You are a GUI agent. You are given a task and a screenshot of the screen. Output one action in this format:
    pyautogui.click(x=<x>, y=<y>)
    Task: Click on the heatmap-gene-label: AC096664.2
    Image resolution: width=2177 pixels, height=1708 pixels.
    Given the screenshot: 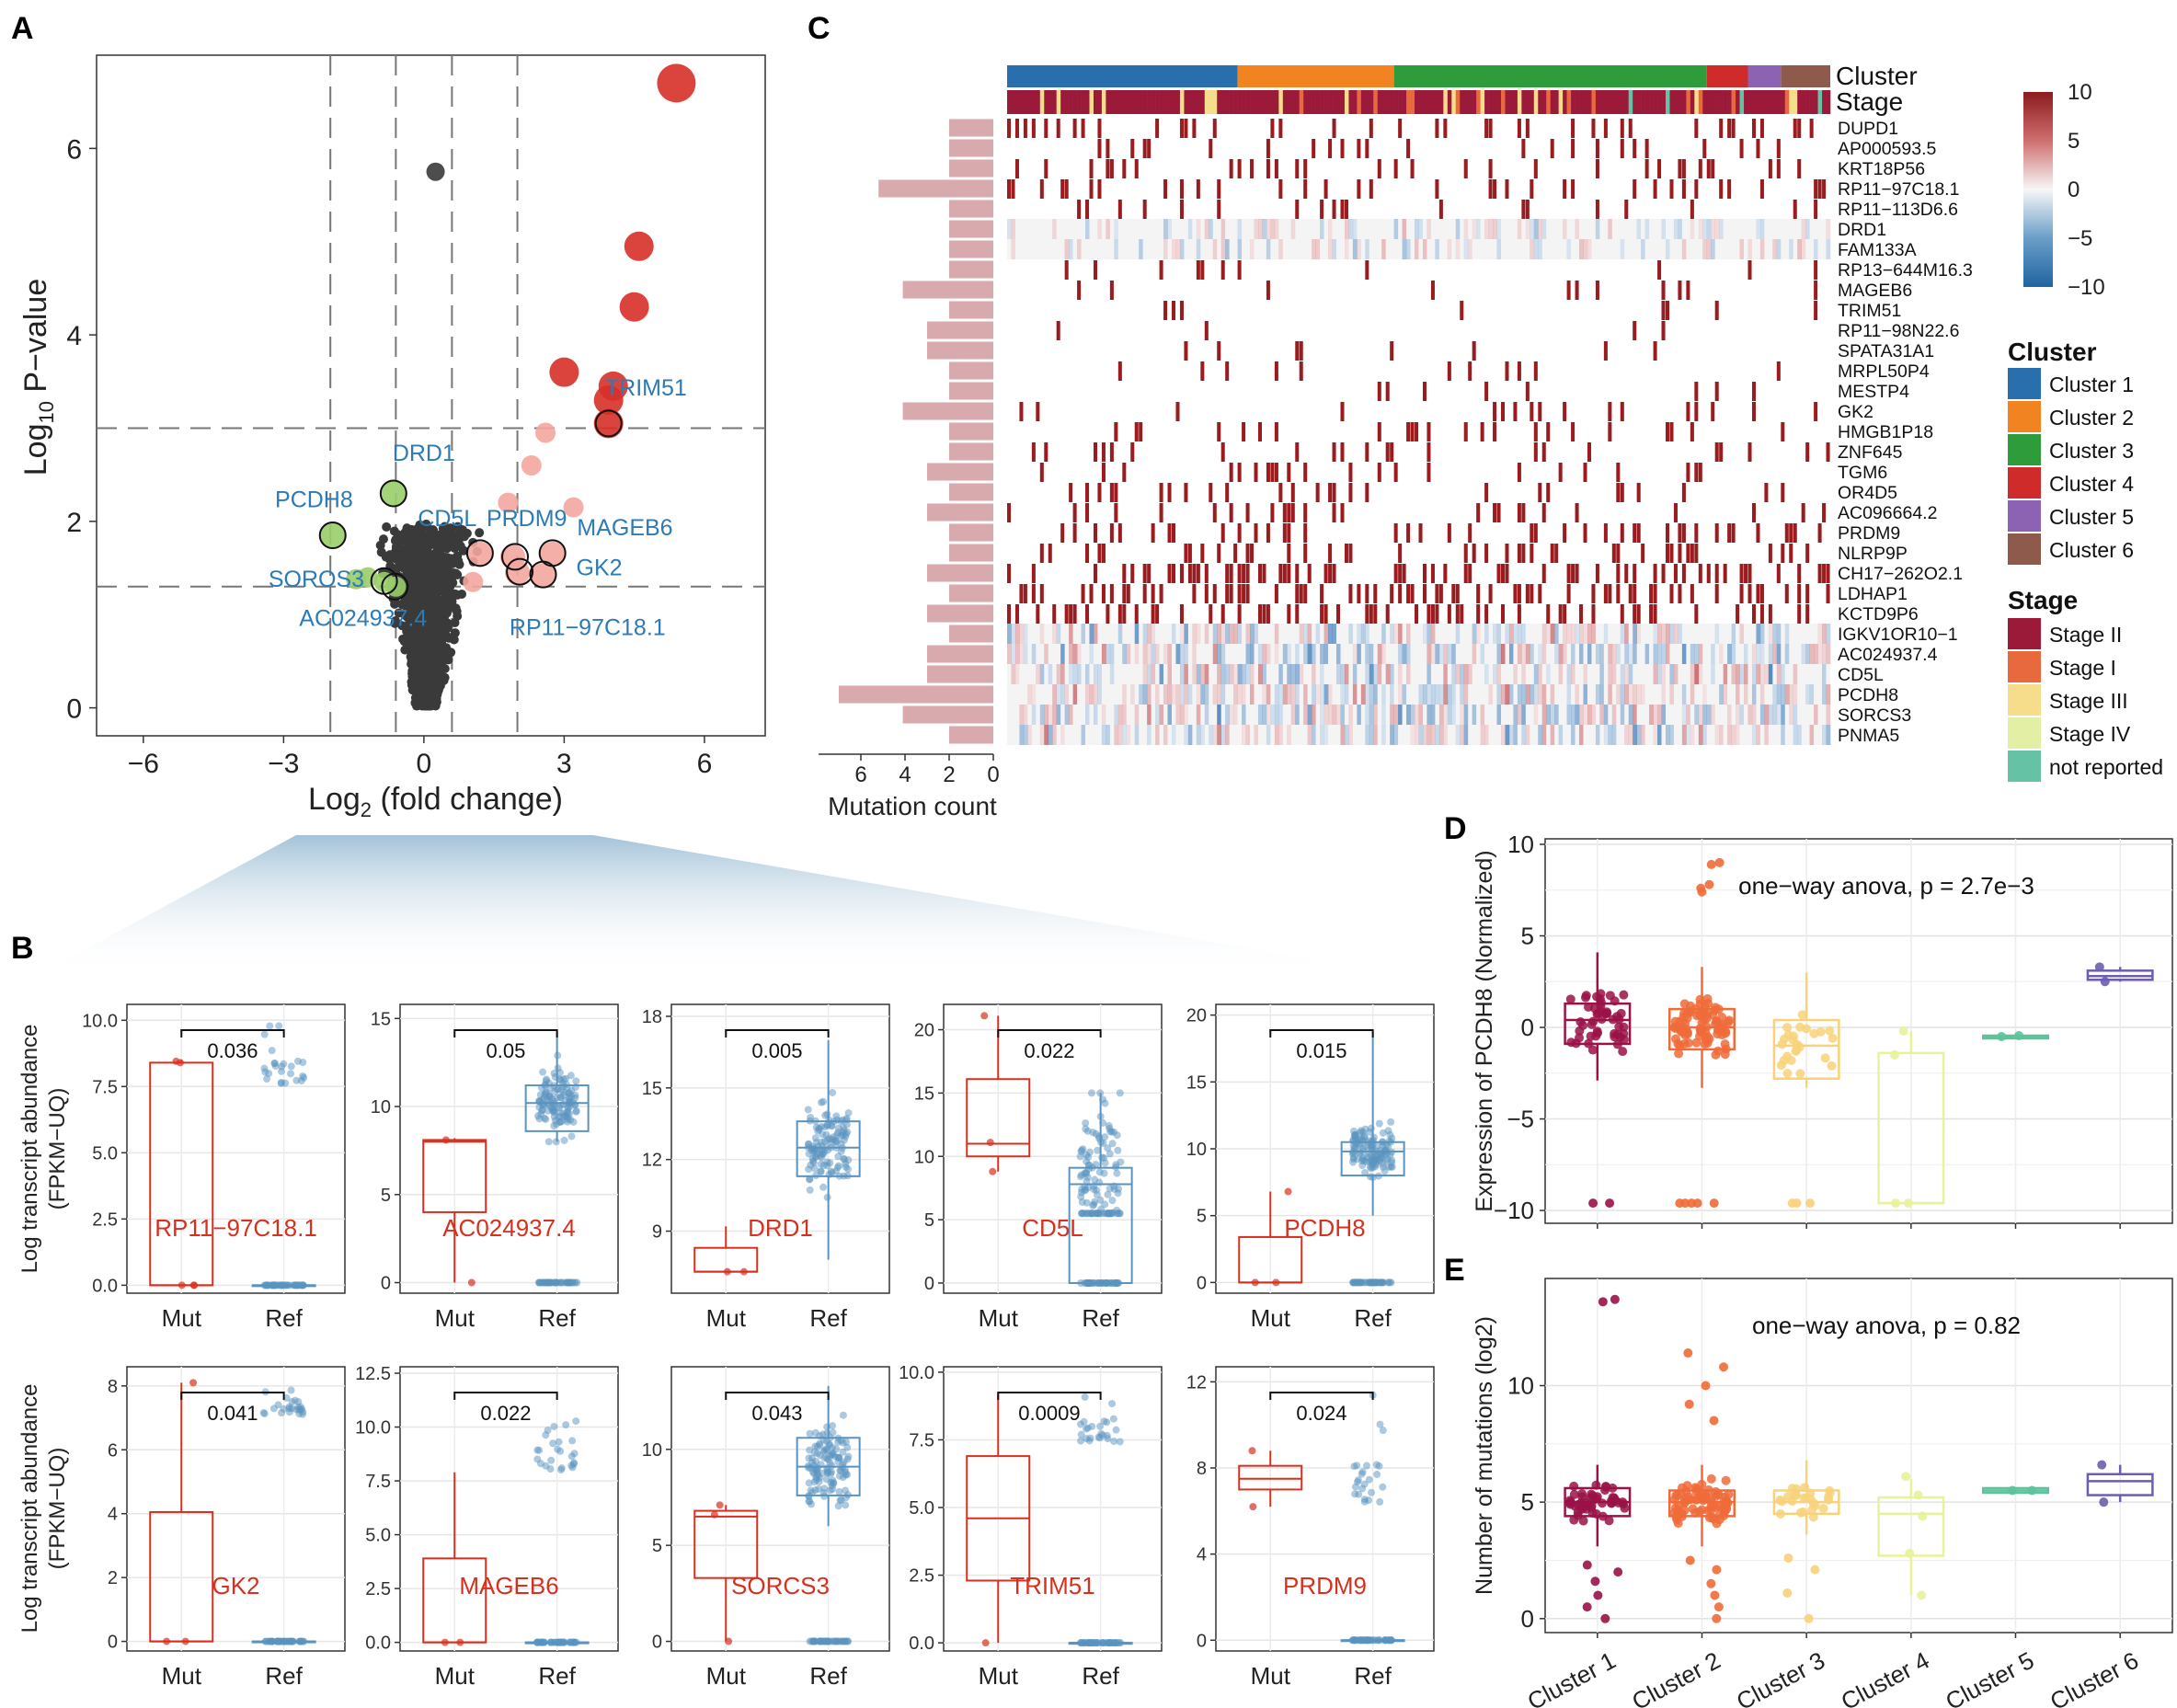 What is the action you would take?
    pyautogui.click(x=1887, y=513)
    